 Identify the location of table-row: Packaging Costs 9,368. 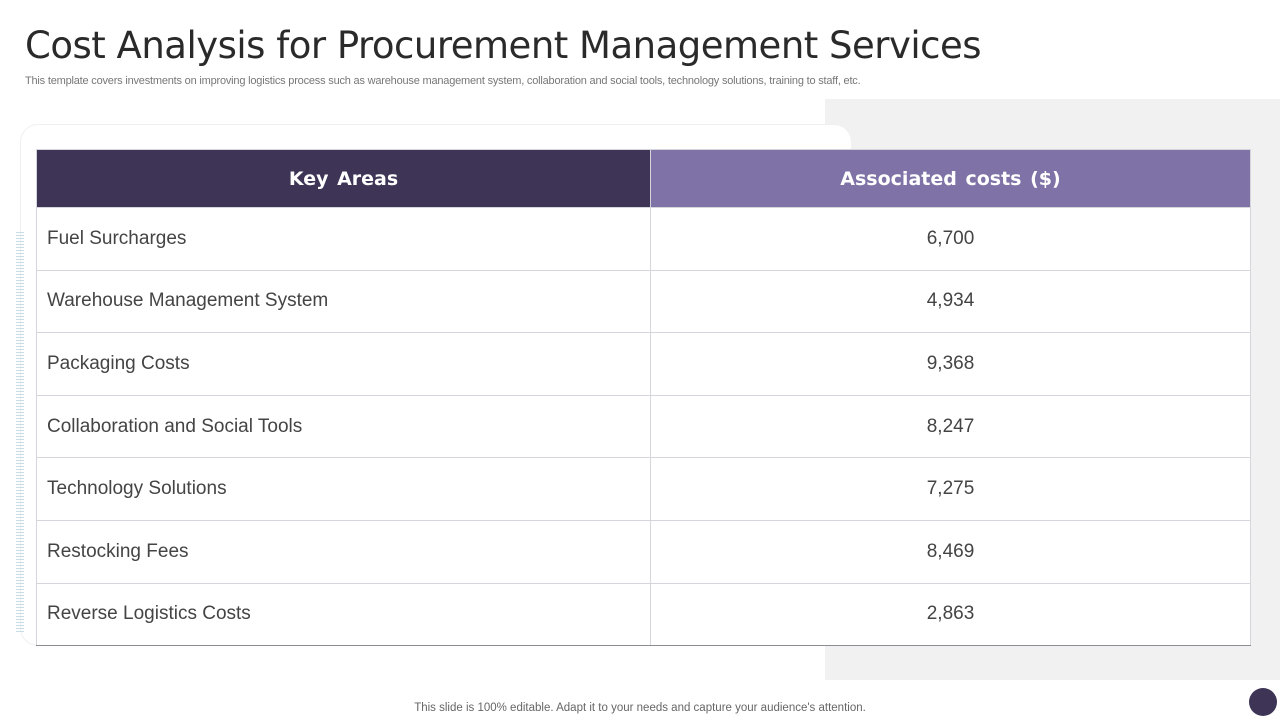
(643, 364).